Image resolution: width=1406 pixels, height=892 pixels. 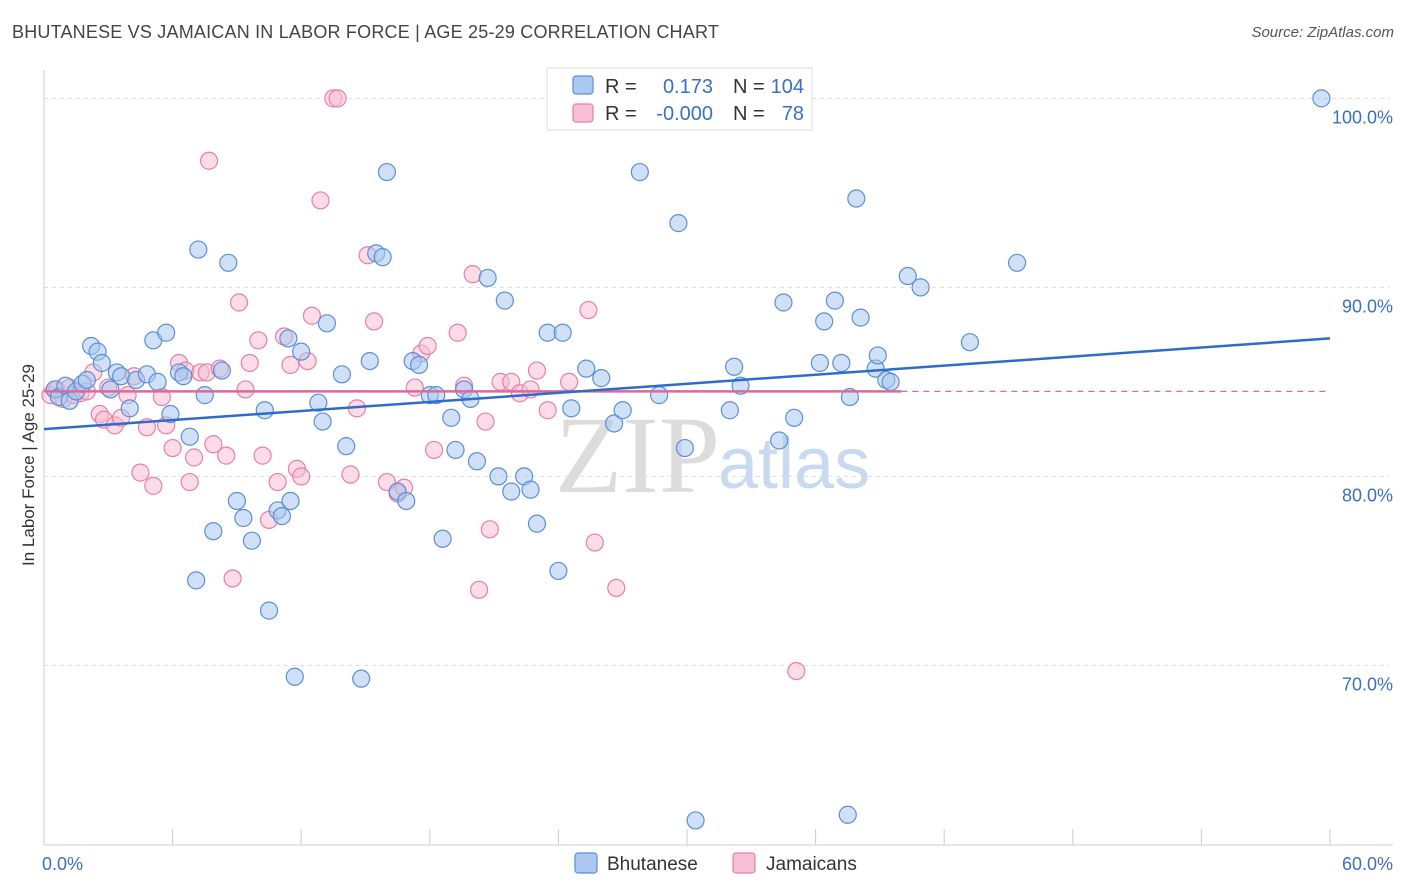 I want to click on legend-r-label-jamaicans: R =, so click(x=621, y=114).